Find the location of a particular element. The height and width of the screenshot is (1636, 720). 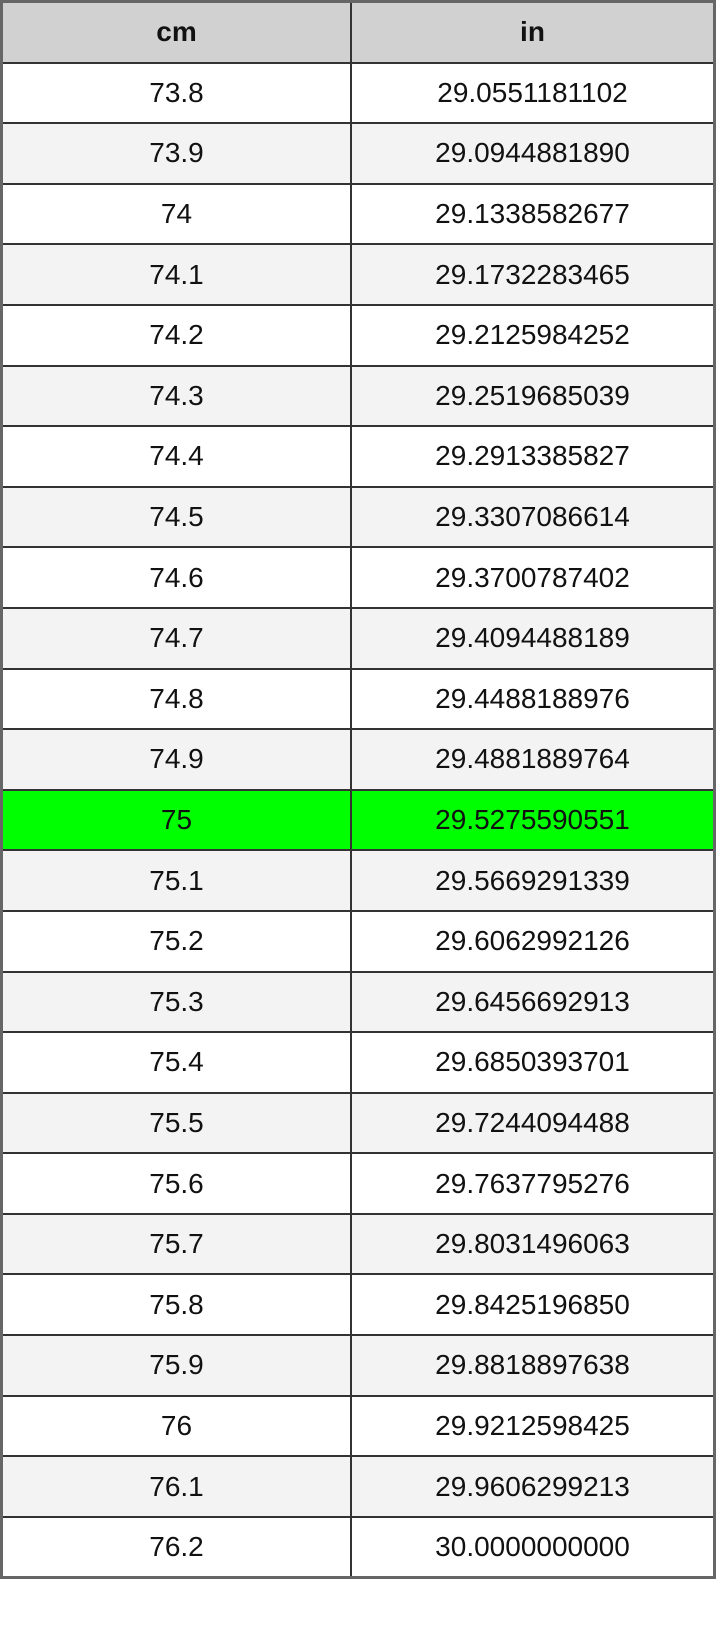

cell-in: 29.6850393701 is located at coordinates (533, 1062).